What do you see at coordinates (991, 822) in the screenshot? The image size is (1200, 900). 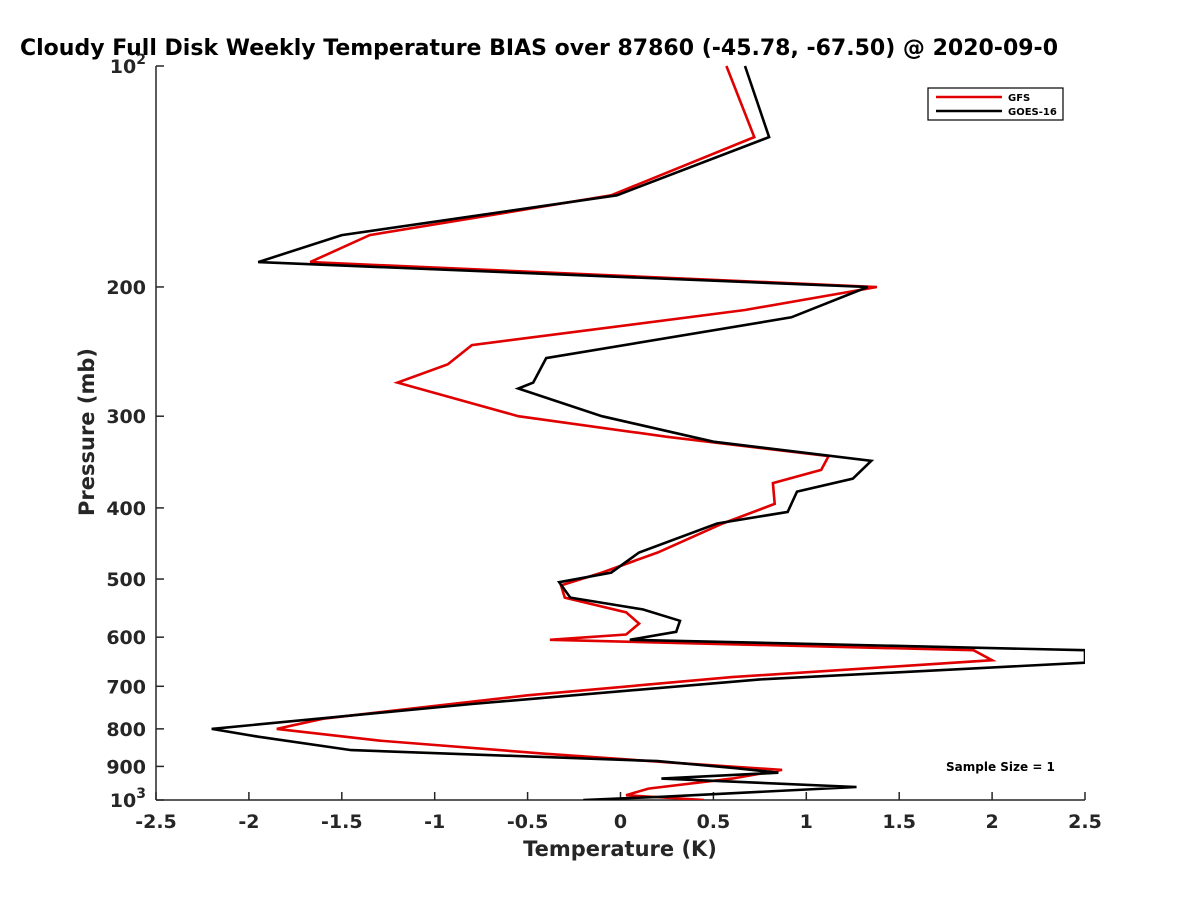 I see `x-tick-label: 2` at bounding box center [991, 822].